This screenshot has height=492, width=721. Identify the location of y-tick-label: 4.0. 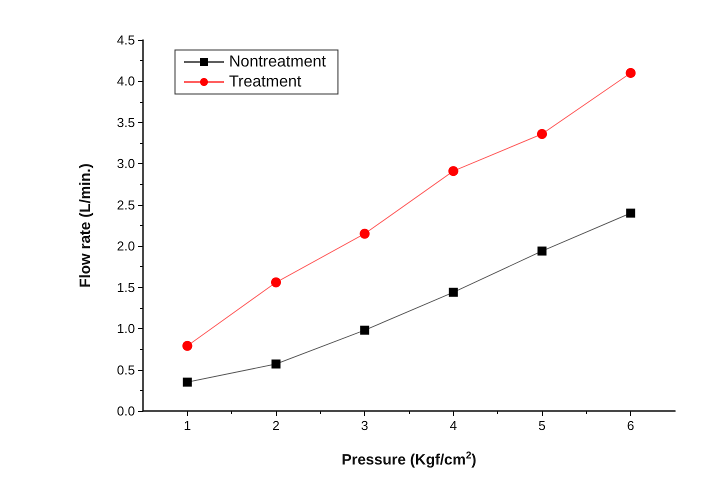
(125, 81).